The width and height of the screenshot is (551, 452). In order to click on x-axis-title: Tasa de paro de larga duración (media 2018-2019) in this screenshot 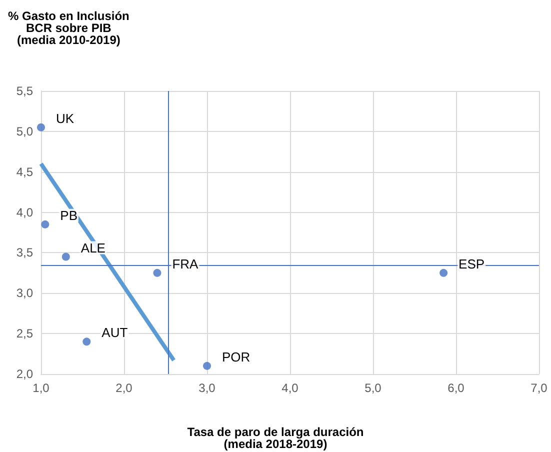, I will do `click(275, 438)`.